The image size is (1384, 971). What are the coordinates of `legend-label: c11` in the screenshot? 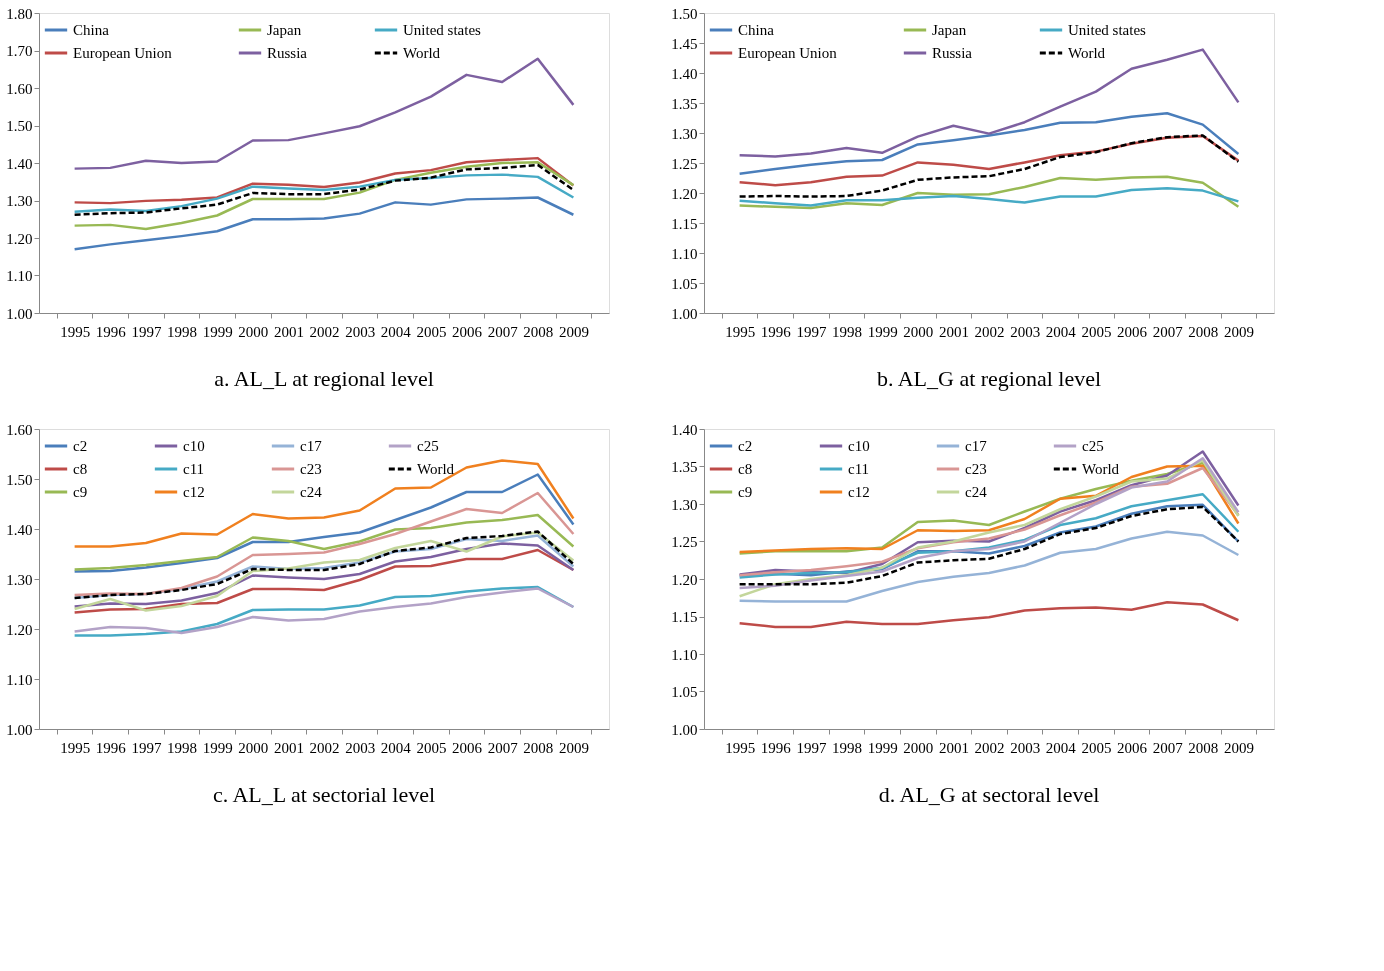 It's located at (194, 469).